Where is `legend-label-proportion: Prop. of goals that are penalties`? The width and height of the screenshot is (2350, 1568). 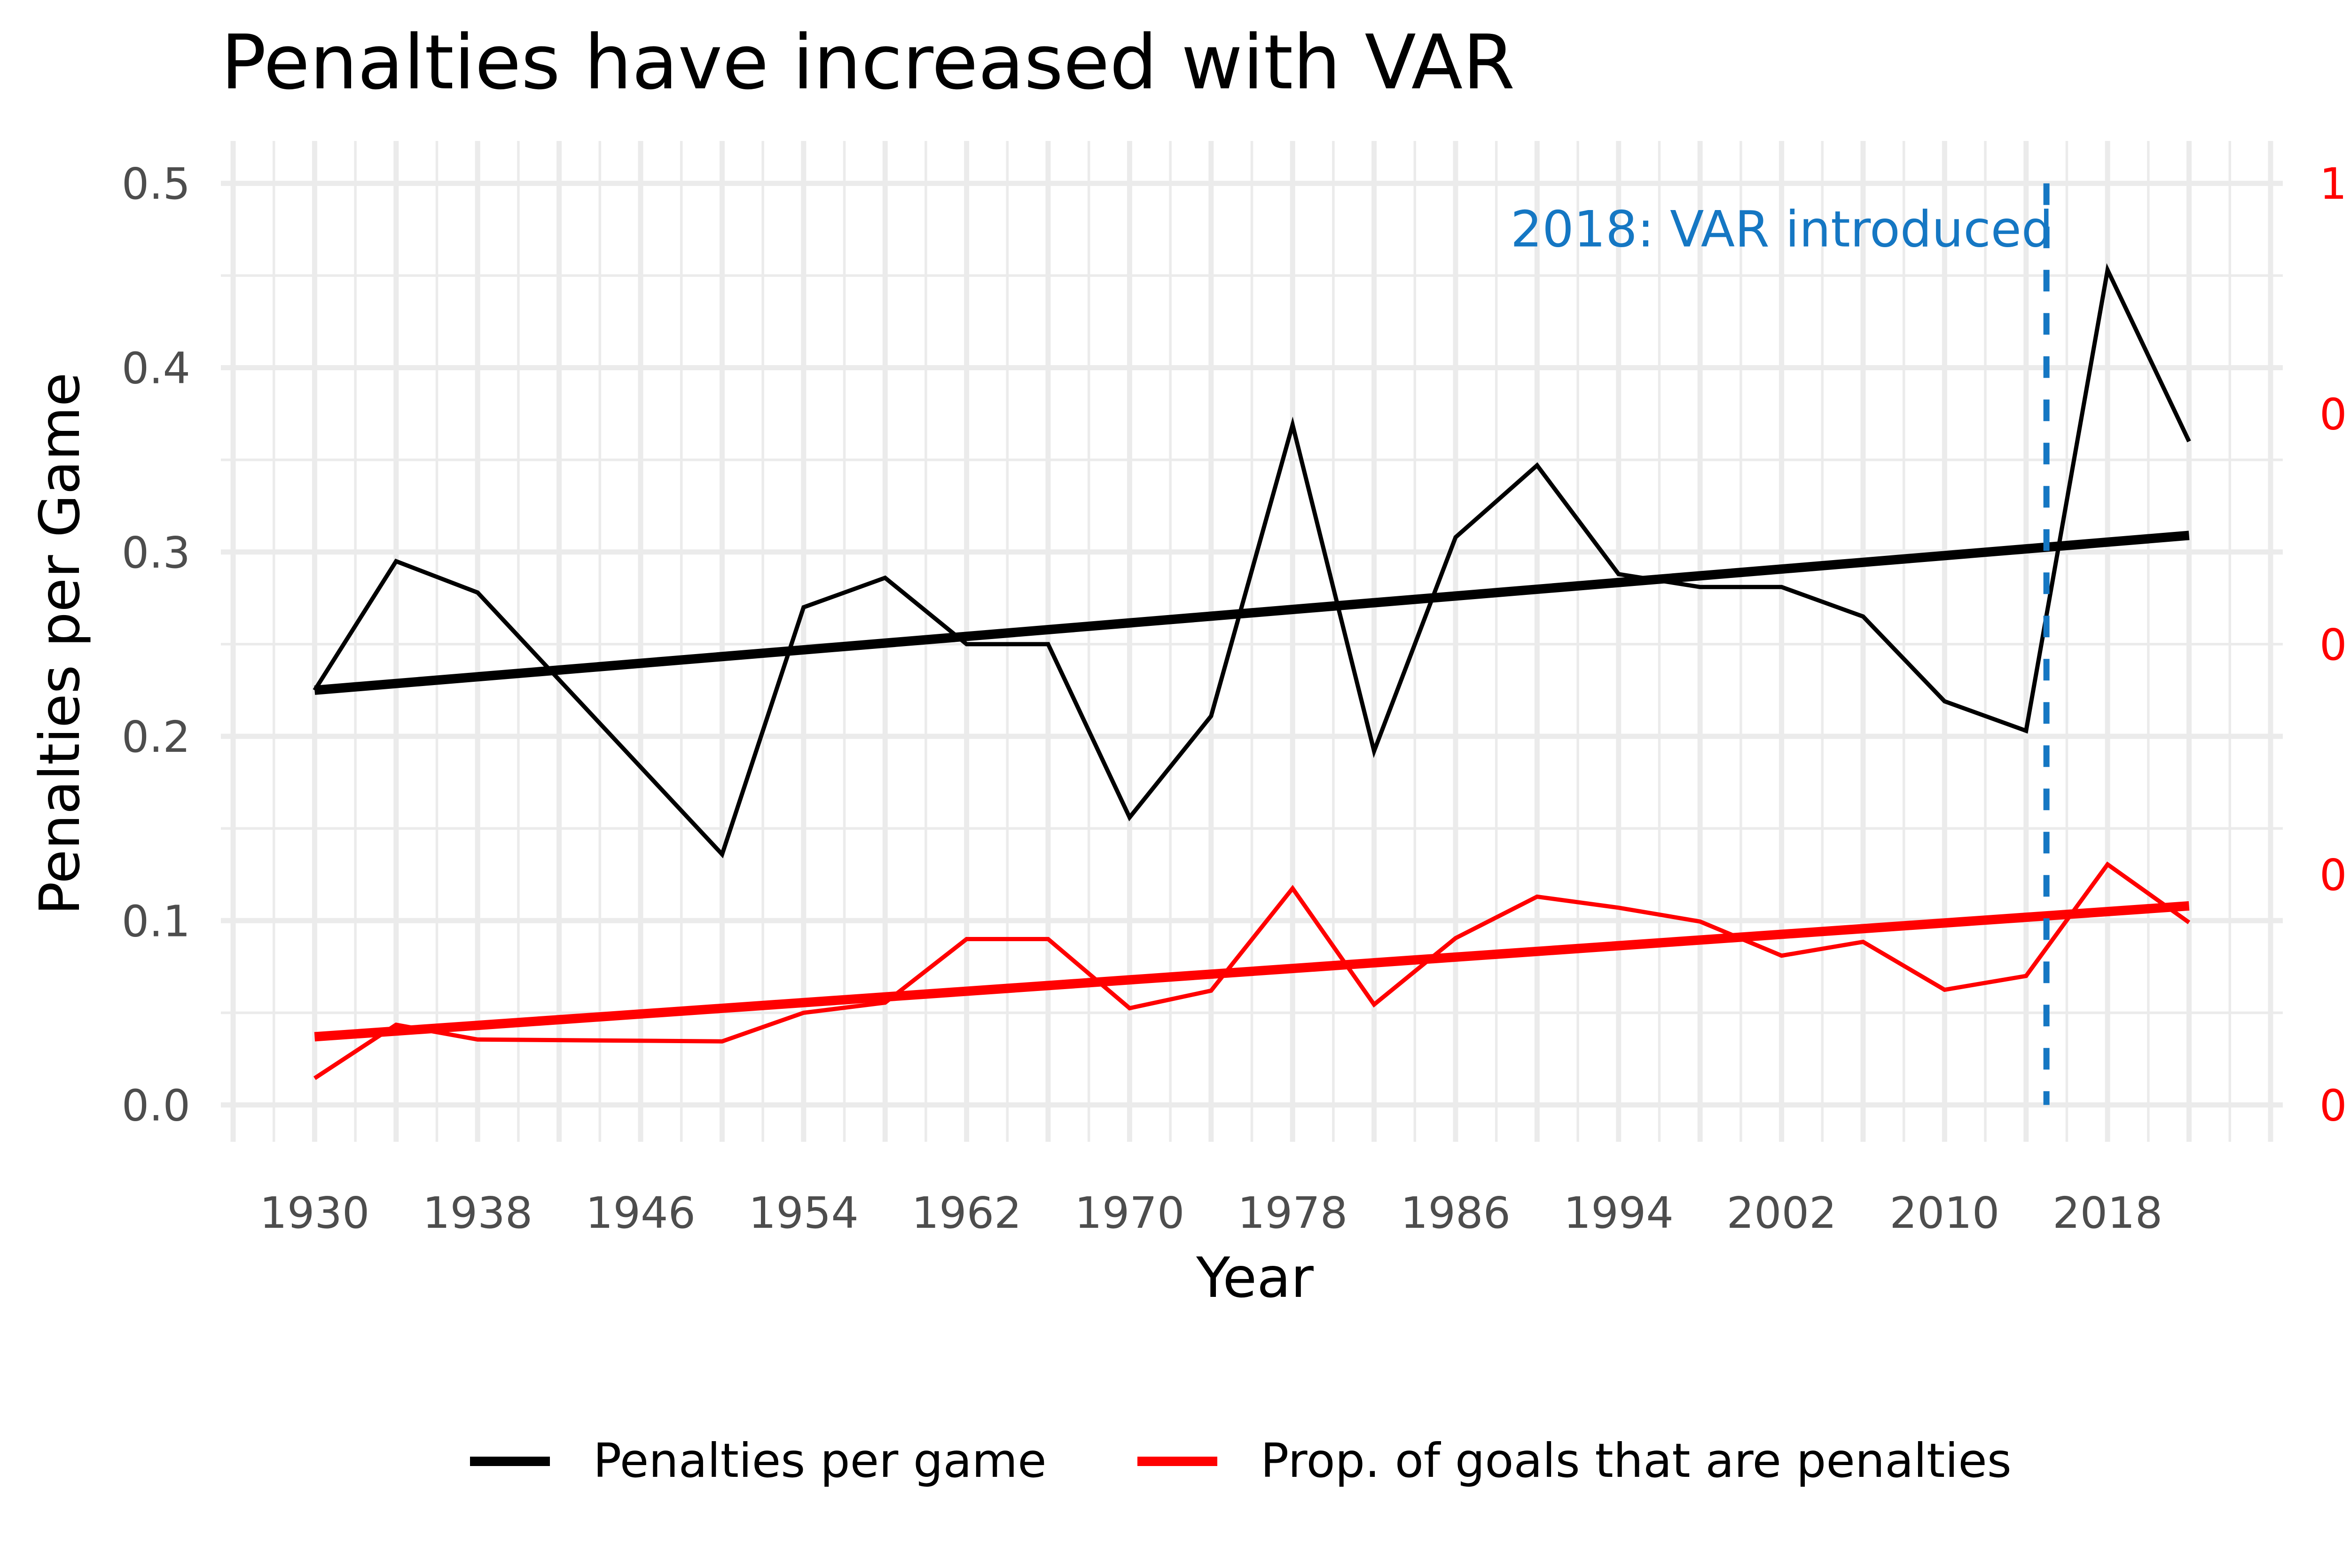 legend-label-proportion: Prop. of goals that are penalties is located at coordinates (1636, 1461).